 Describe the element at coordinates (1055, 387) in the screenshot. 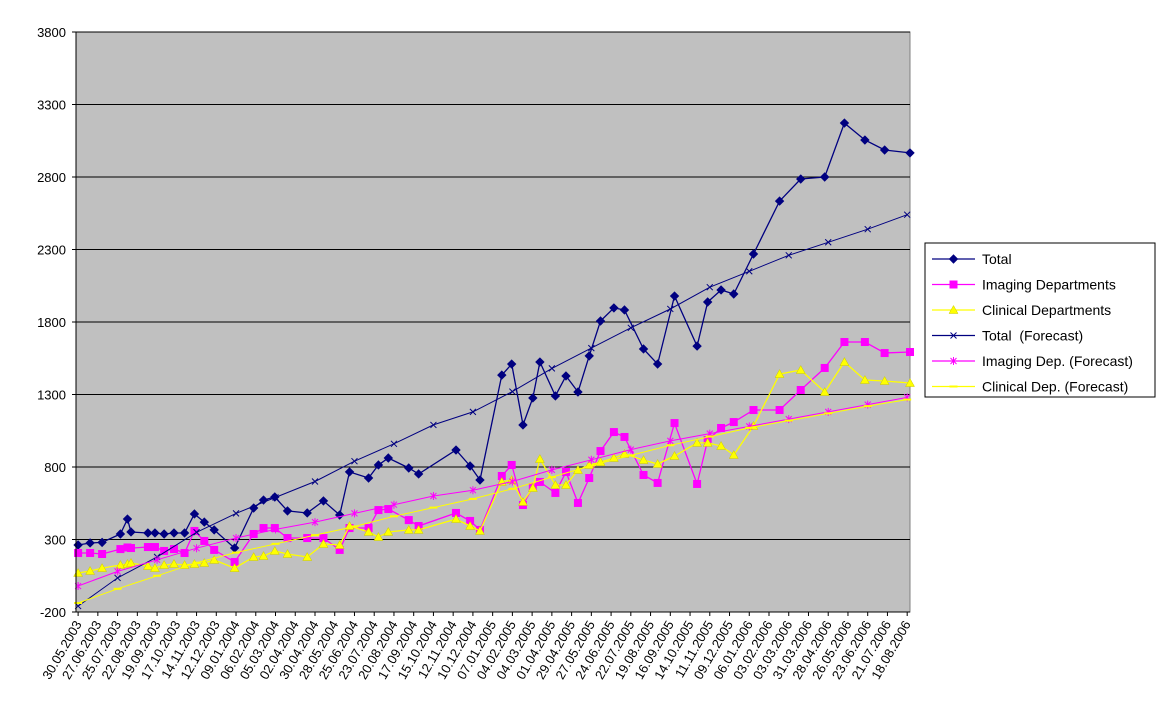

I see `legend-label: Clinical Dep. (Forecast)` at that location.